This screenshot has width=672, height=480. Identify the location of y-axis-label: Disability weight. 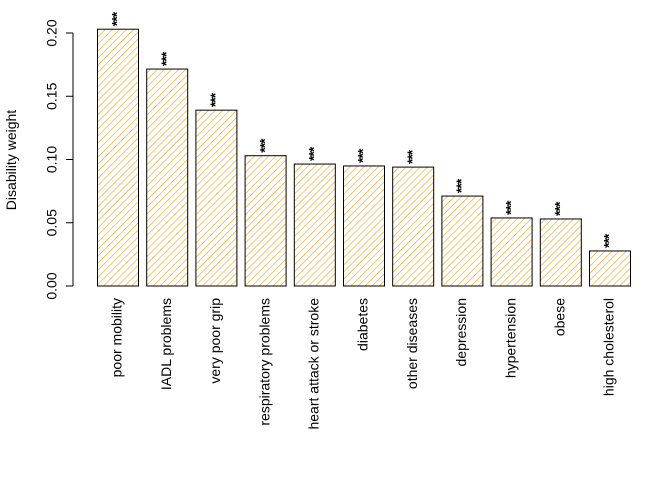
(11, 160).